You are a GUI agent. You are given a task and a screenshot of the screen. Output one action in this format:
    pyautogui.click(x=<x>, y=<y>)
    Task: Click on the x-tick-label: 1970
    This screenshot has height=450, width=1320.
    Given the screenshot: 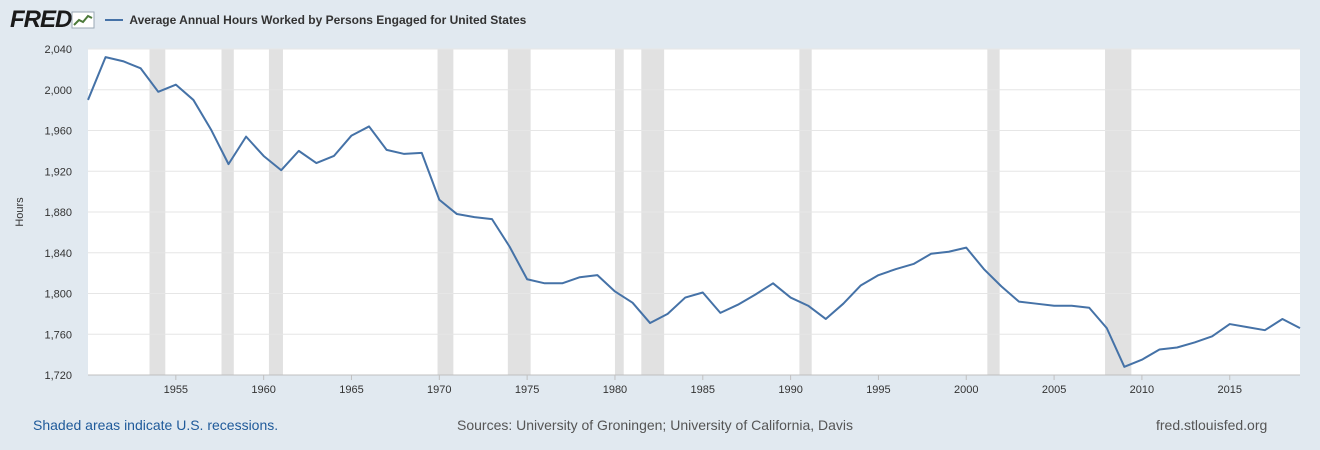 What is the action you would take?
    pyautogui.click(x=439, y=390)
    